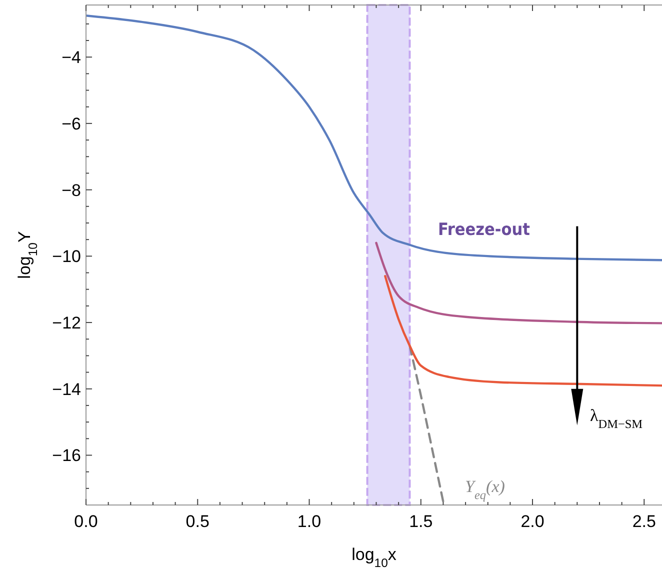  What do you see at coordinates (66, 323) in the screenshot?
I see `y-tick-label: −12` at bounding box center [66, 323].